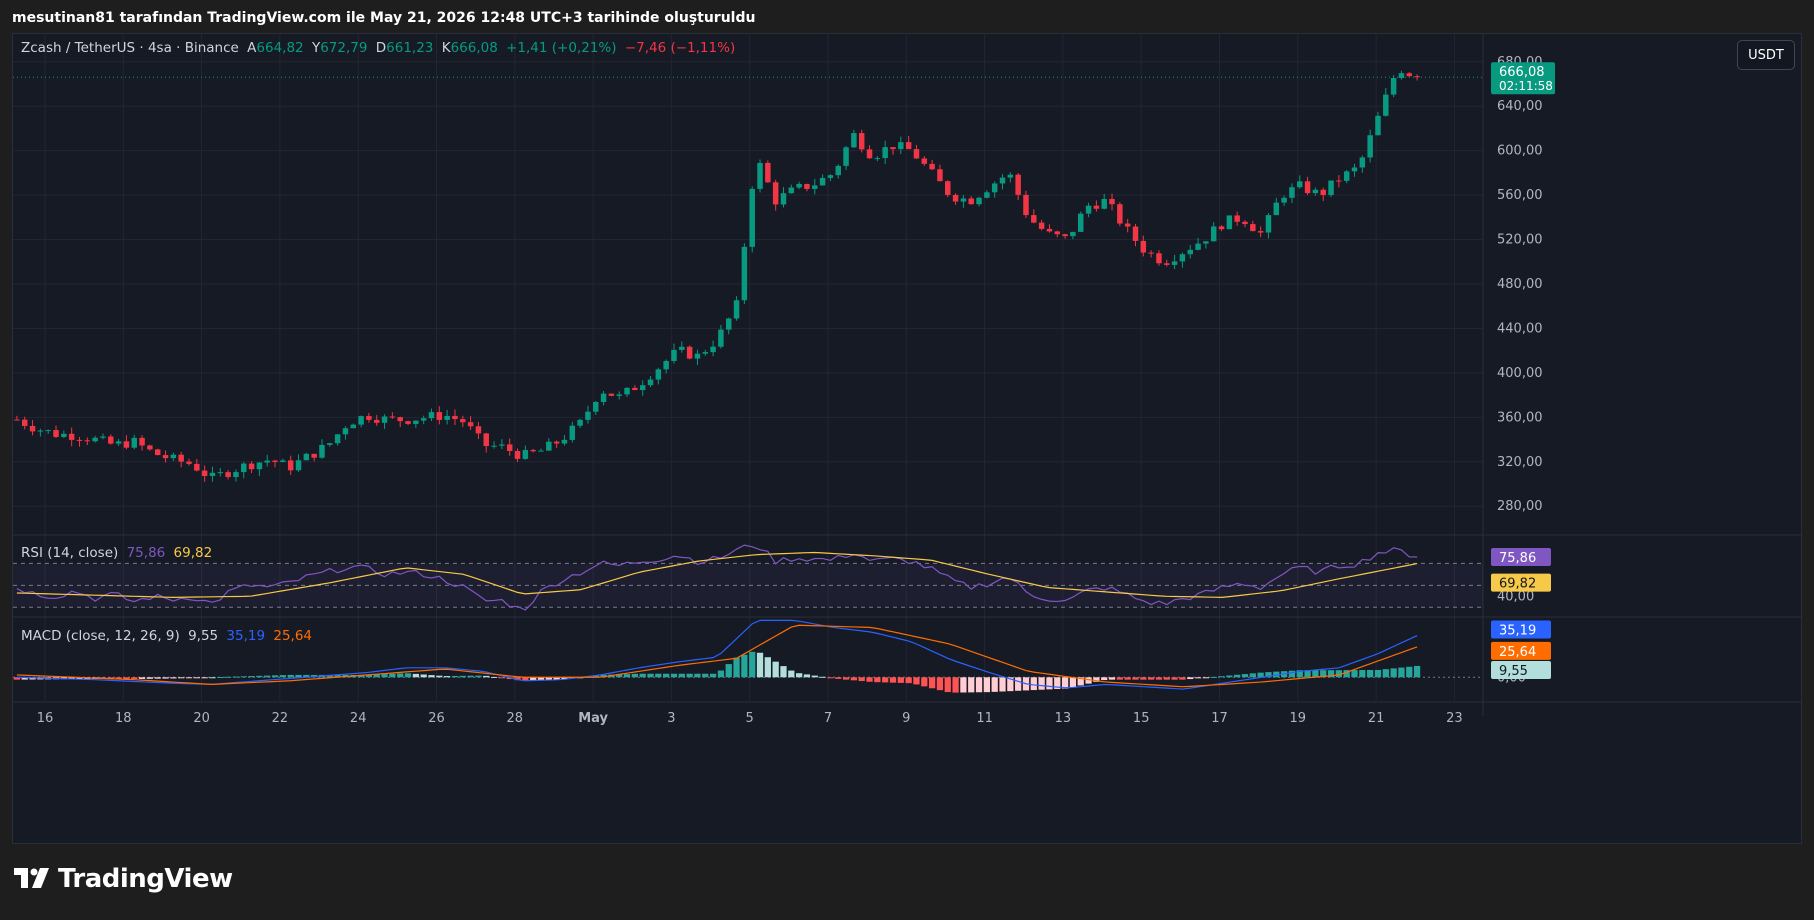 The height and width of the screenshot is (920, 1814). Describe the element at coordinates (280, 48) in the screenshot. I see `open-value: 664,82` at that location.